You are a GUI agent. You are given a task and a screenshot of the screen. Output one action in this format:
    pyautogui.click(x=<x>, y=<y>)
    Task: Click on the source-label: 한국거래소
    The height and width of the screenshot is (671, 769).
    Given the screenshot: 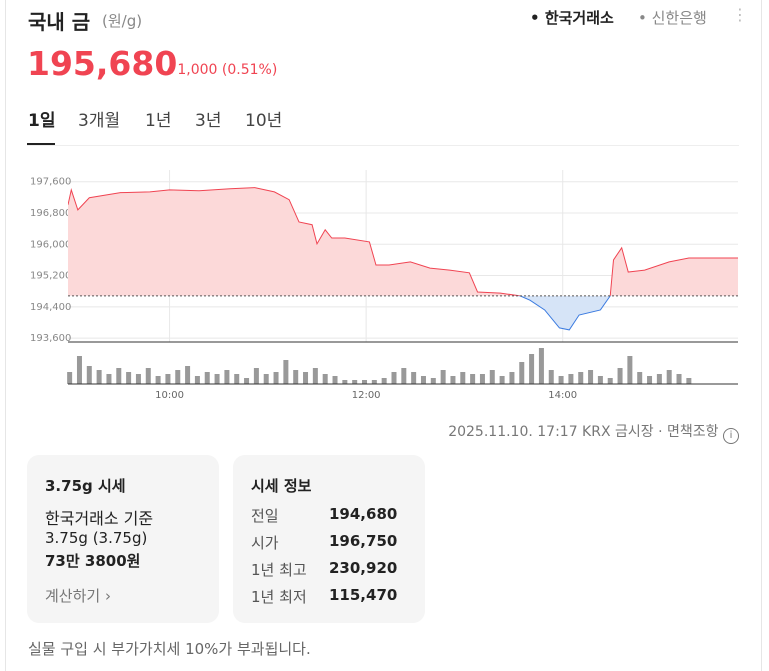 What is the action you would take?
    pyautogui.click(x=579, y=18)
    